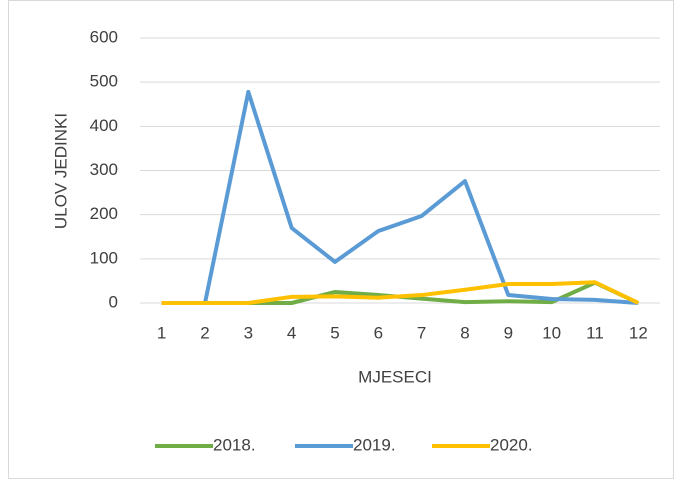  Describe the element at coordinates (104, 36) in the screenshot. I see `y-tick-label: 600` at that location.